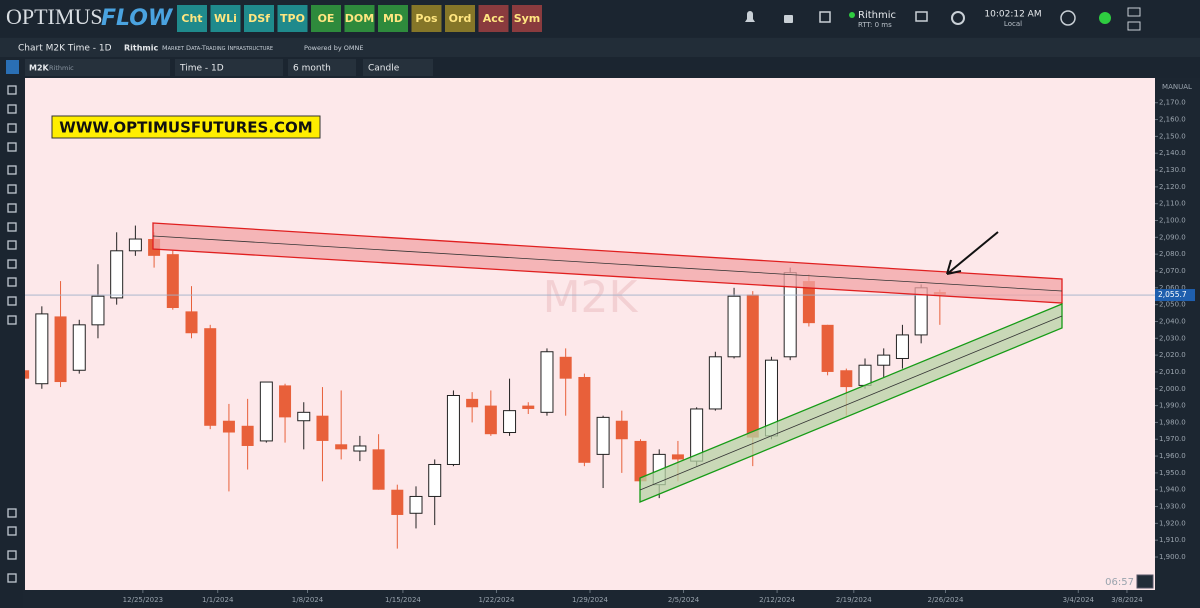  Describe the element at coordinates (1172, 321) in the screenshot. I see `y-tick-label: 2,040.0` at that location.